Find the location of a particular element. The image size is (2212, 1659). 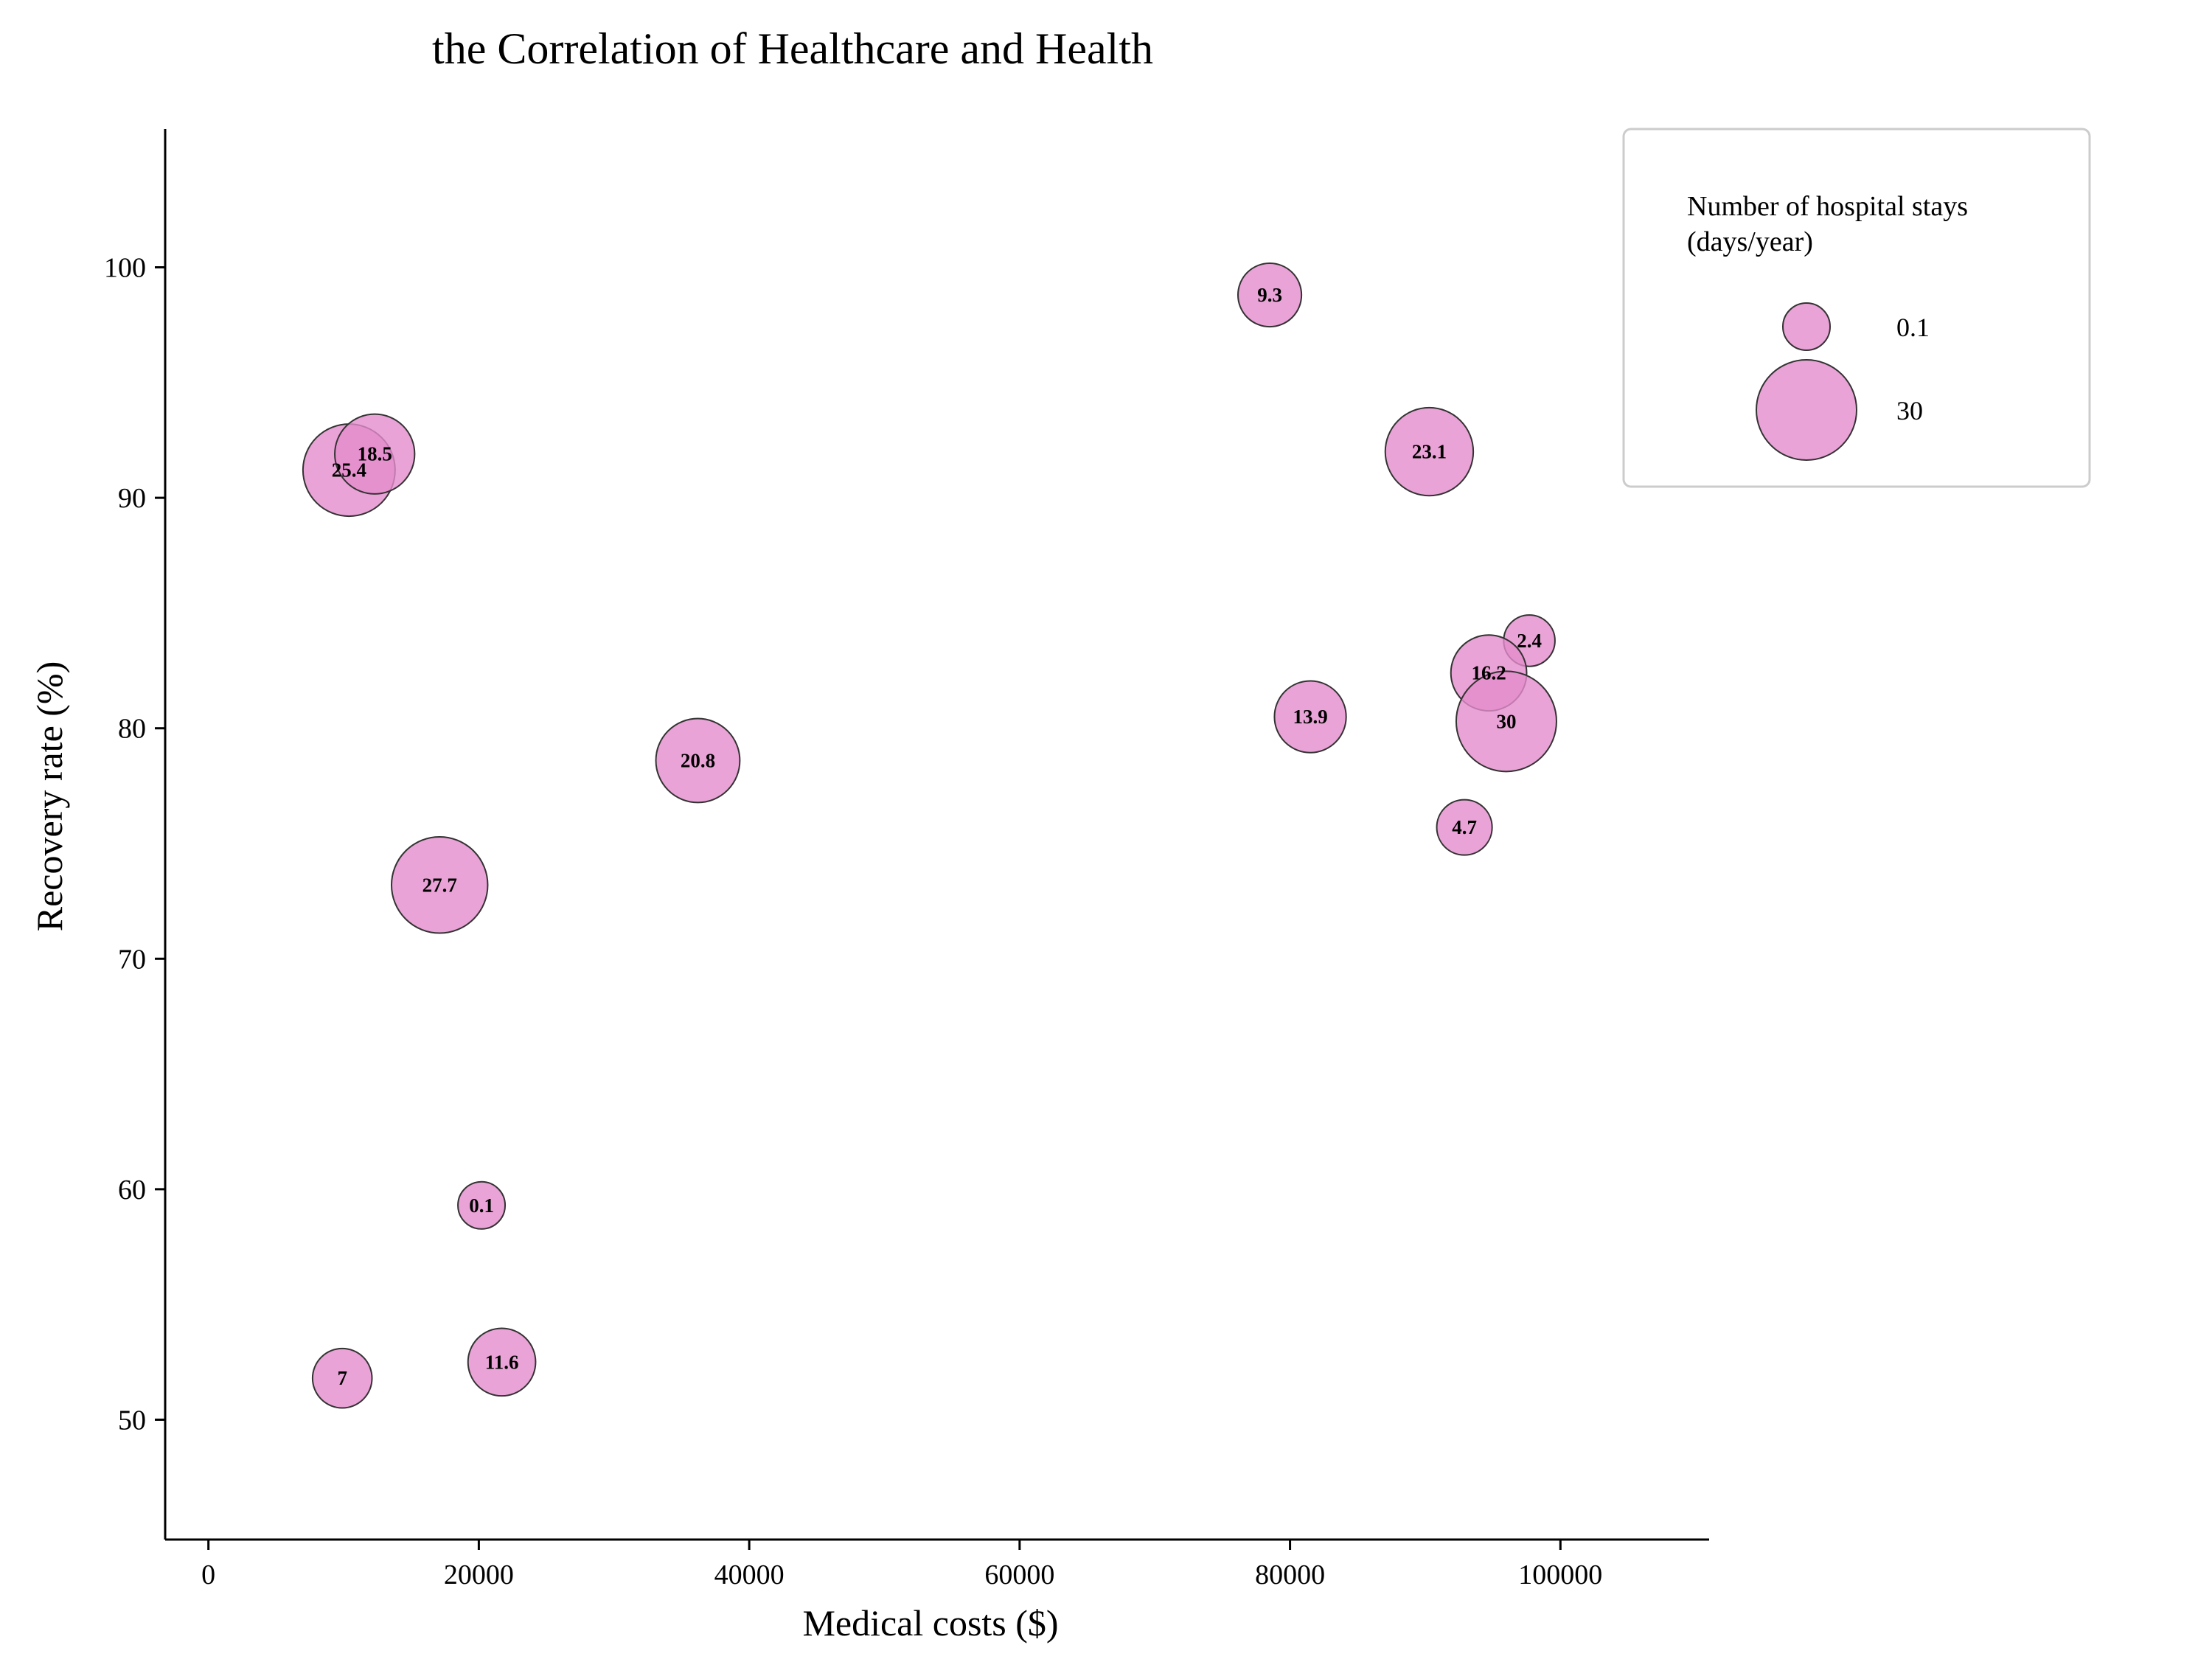

y-tick-label: 80 is located at coordinates (132, 729).